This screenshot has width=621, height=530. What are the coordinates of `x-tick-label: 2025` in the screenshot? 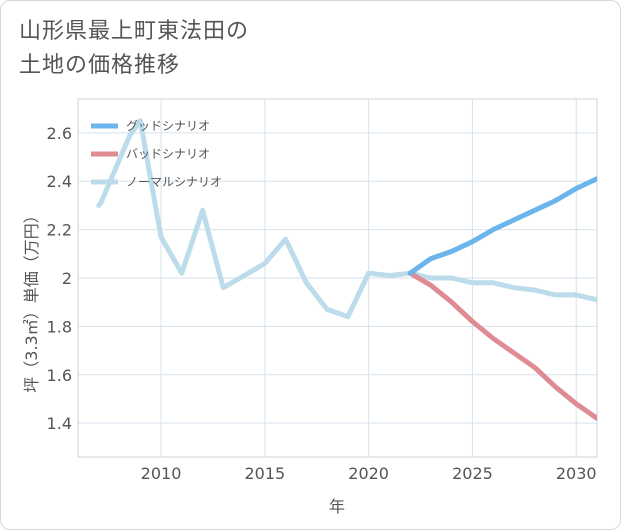 It's located at (472, 473).